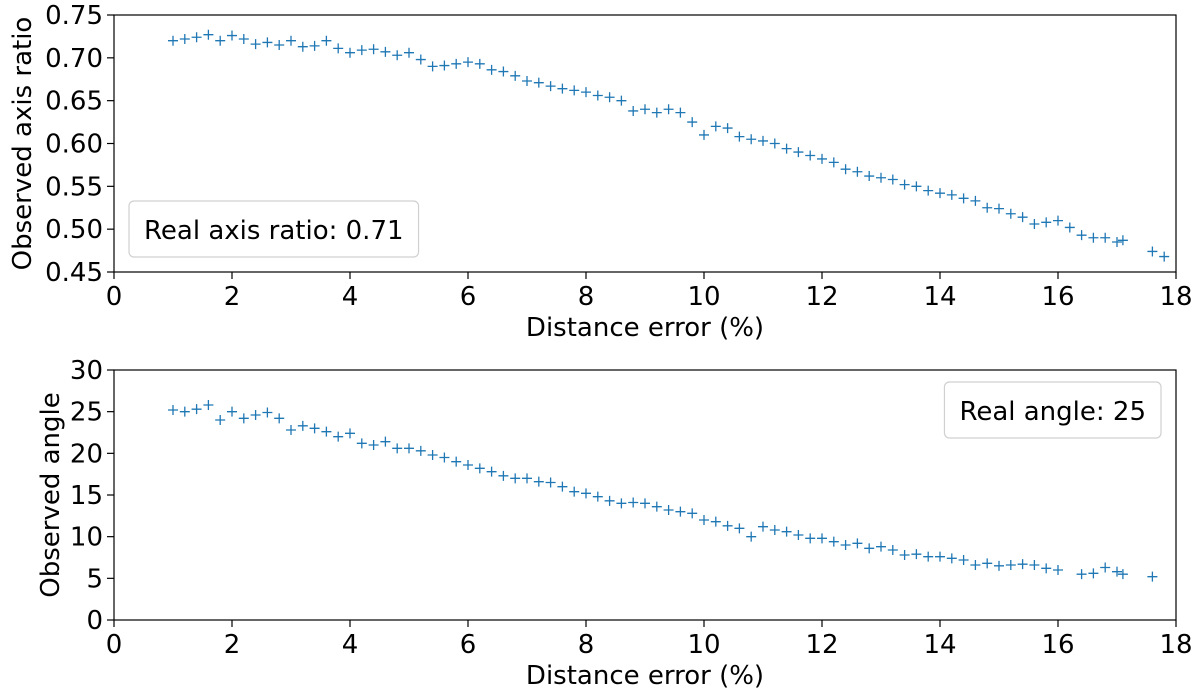  I want to click on x-tick-label: 12, so click(821, 645).